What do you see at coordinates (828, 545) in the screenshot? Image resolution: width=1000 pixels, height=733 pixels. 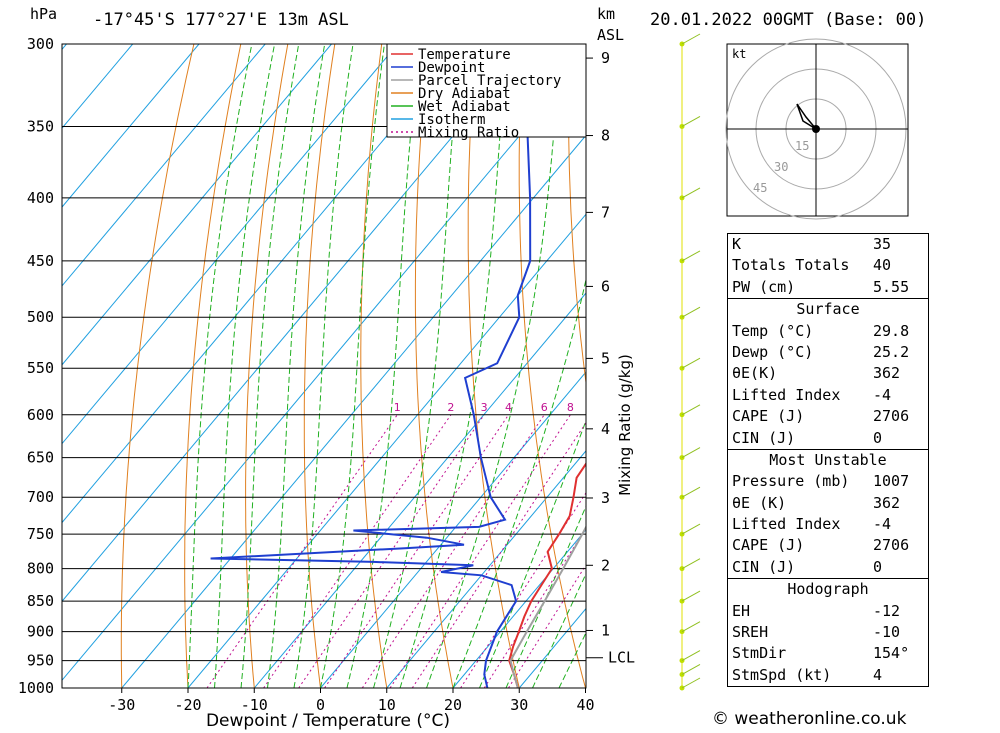 I see `most-unstable-row: CAPE (J) 2706` at bounding box center [828, 545].